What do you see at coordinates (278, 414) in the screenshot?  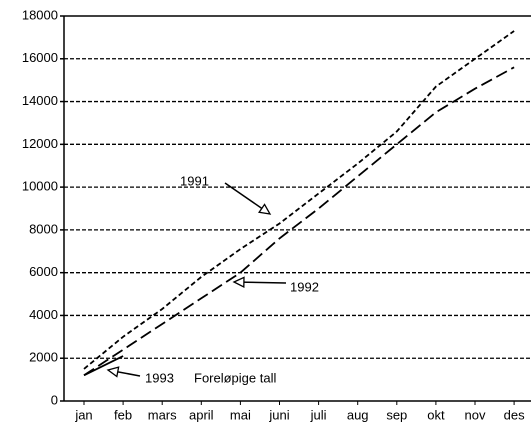 I see `x-tick-label: juni` at bounding box center [278, 414].